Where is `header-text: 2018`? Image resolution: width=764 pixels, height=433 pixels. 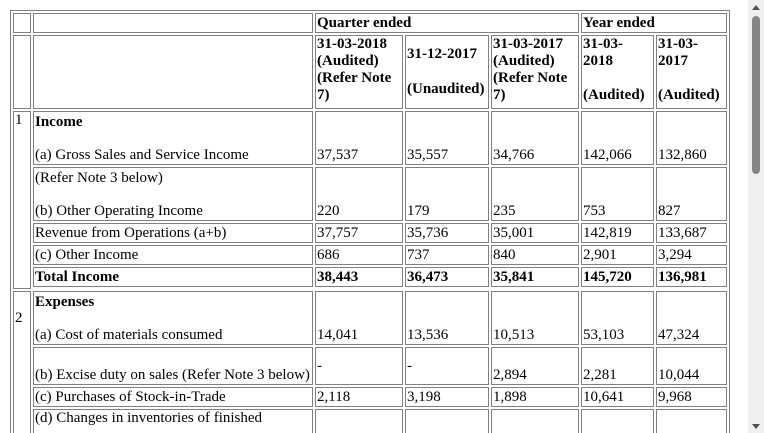
header-text: 2018 is located at coordinates (598, 61).